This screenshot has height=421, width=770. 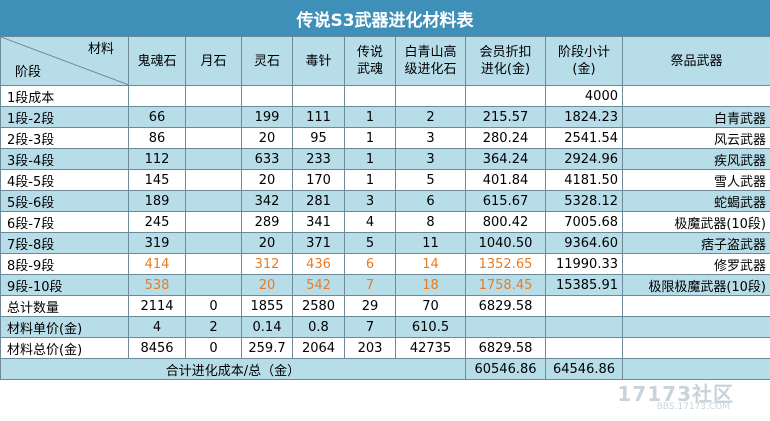 What do you see at coordinates (583, 52) in the screenshot?
I see `header-label: 阶段小计` at bounding box center [583, 52].